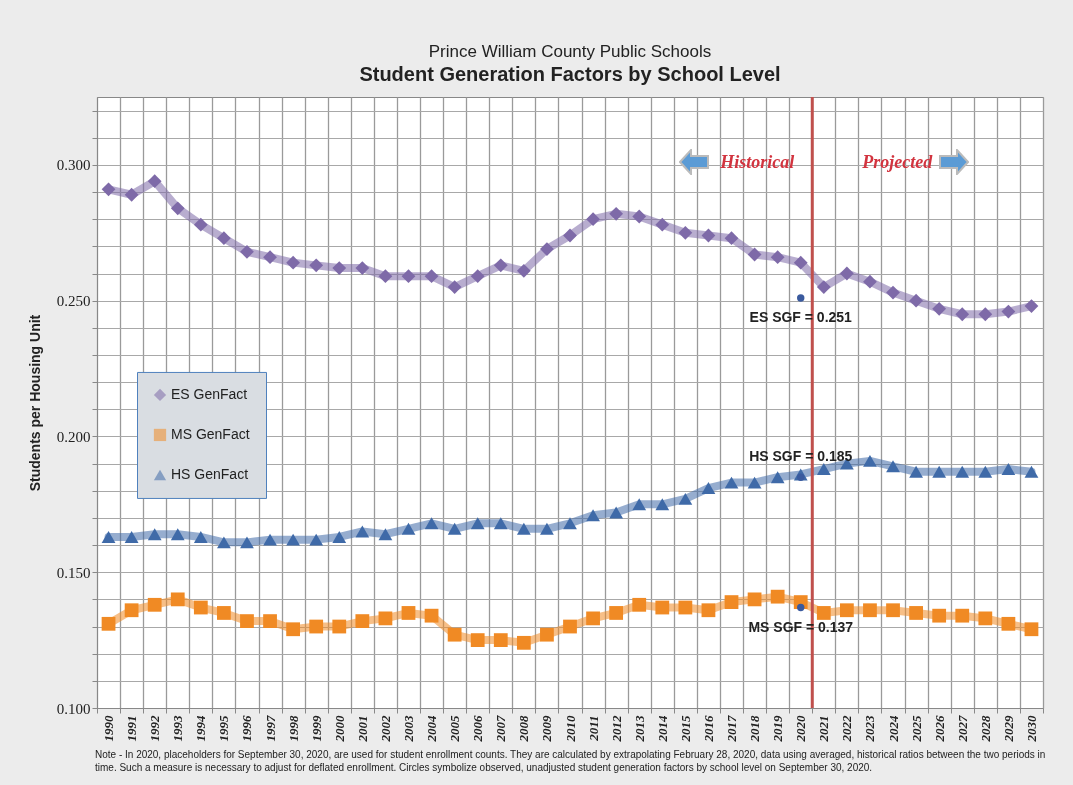 This screenshot has width=1073, height=785. Describe the element at coordinates (916, 729) in the screenshot. I see `x-tick-label: 2025` at that location.